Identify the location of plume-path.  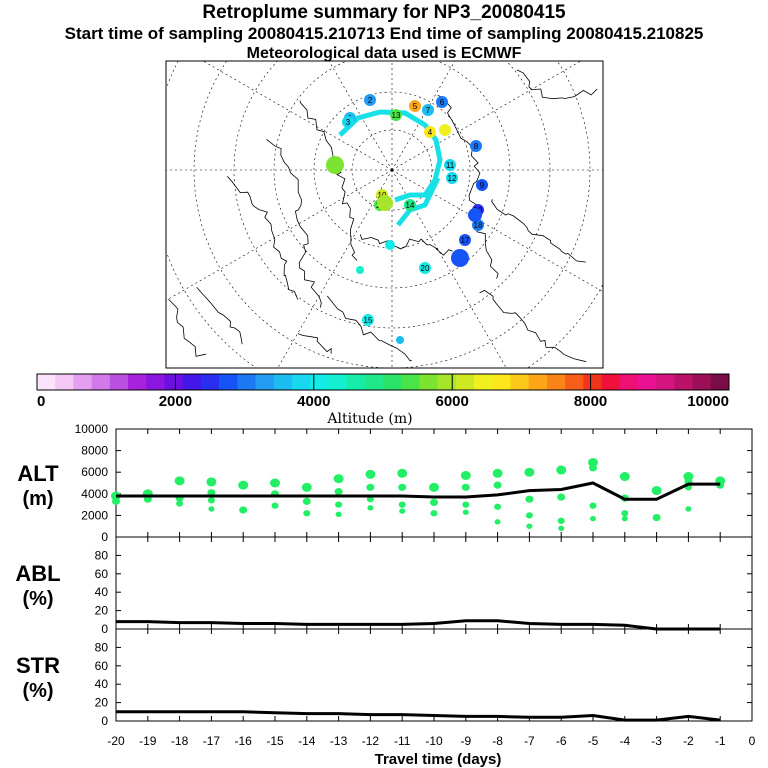
(390, 168).